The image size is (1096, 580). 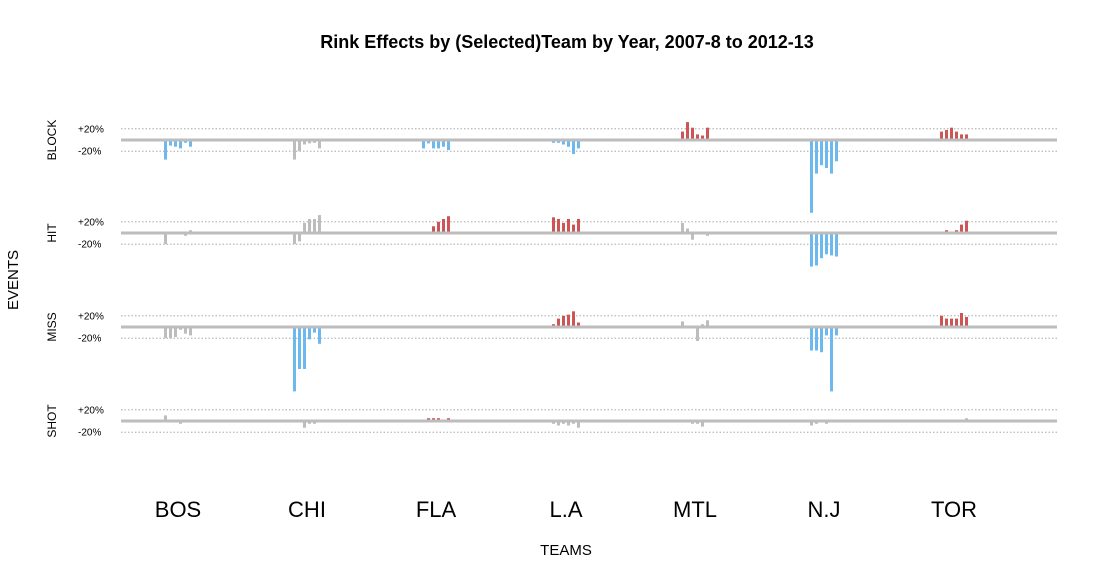 What do you see at coordinates (52, 140) in the screenshot?
I see `row-label-block: BLOCK` at bounding box center [52, 140].